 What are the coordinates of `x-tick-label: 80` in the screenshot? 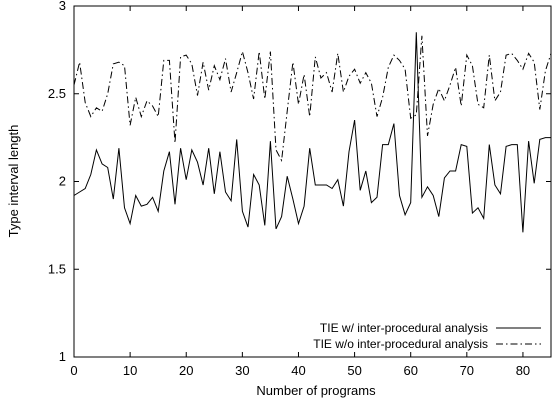 It's located at (523, 370).